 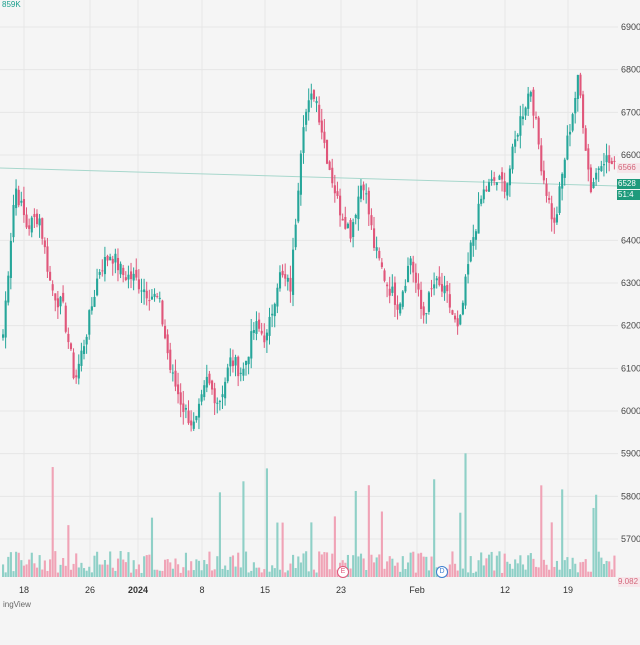 I want to click on price-tick-label: 6600, so click(x=630, y=155).